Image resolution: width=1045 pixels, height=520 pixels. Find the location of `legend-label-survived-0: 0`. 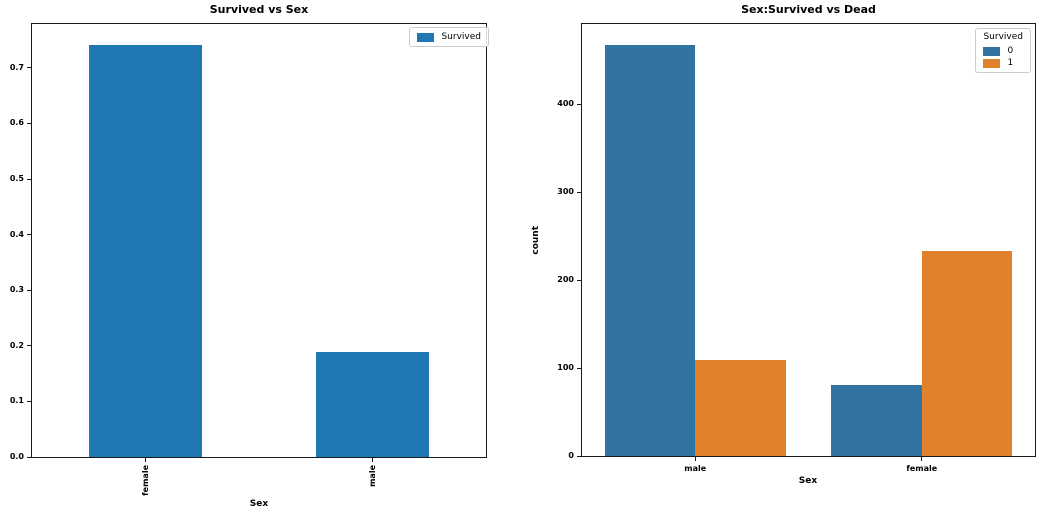

legend-label-survived-0: 0 is located at coordinates (1010, 50).